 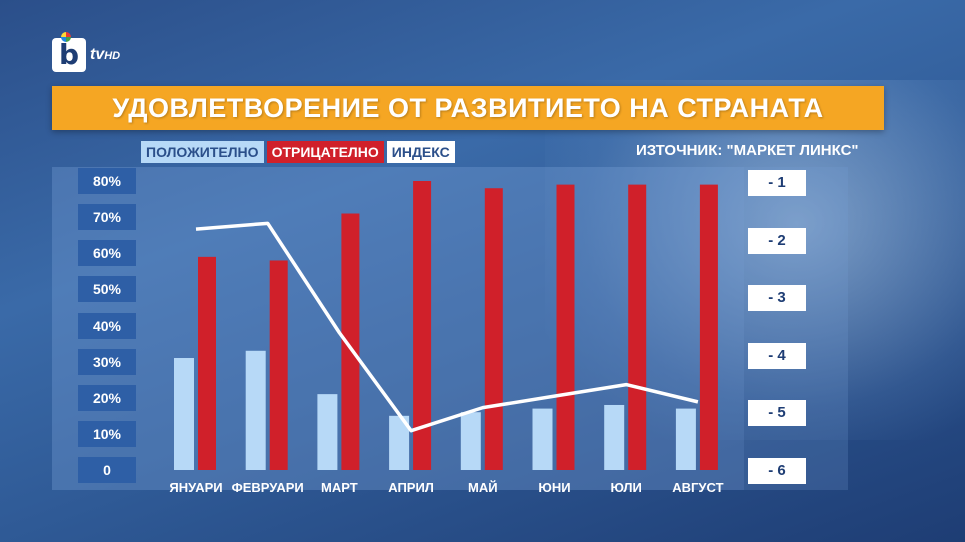 I want to click on y-tick-label: 50%, so click(x=107, y=289).